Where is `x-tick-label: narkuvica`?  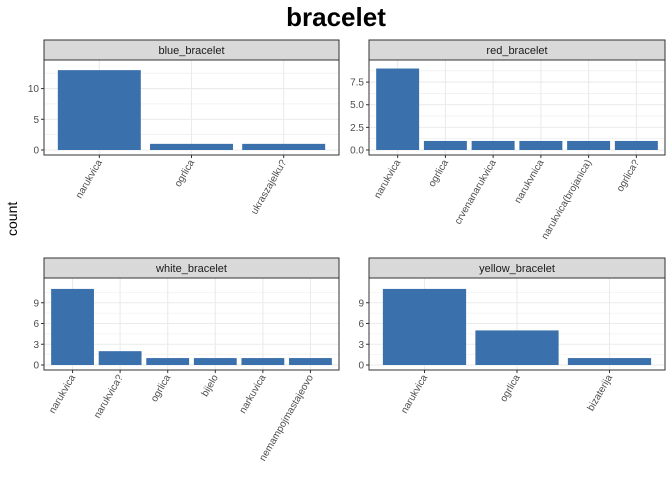 x-tick-label: narkuvica is located at coordinates (253, 394).